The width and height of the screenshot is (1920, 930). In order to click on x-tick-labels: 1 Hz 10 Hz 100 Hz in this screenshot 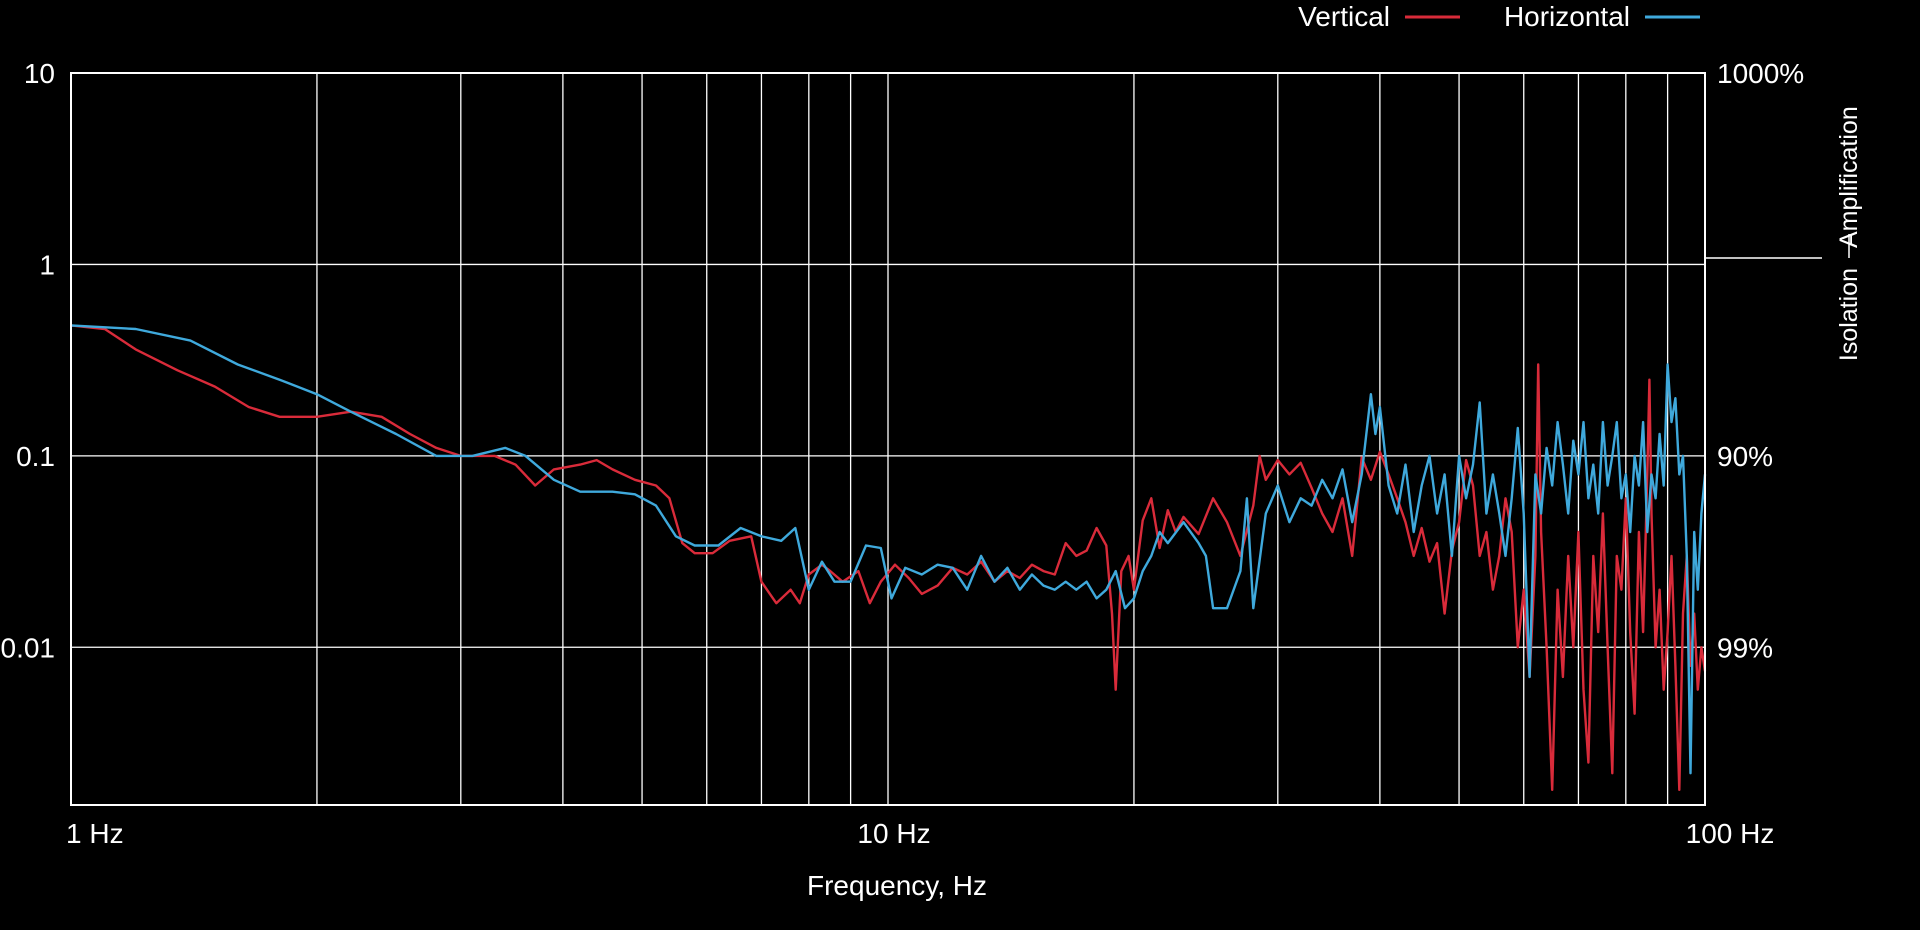, I will do `click(920, 833)`.